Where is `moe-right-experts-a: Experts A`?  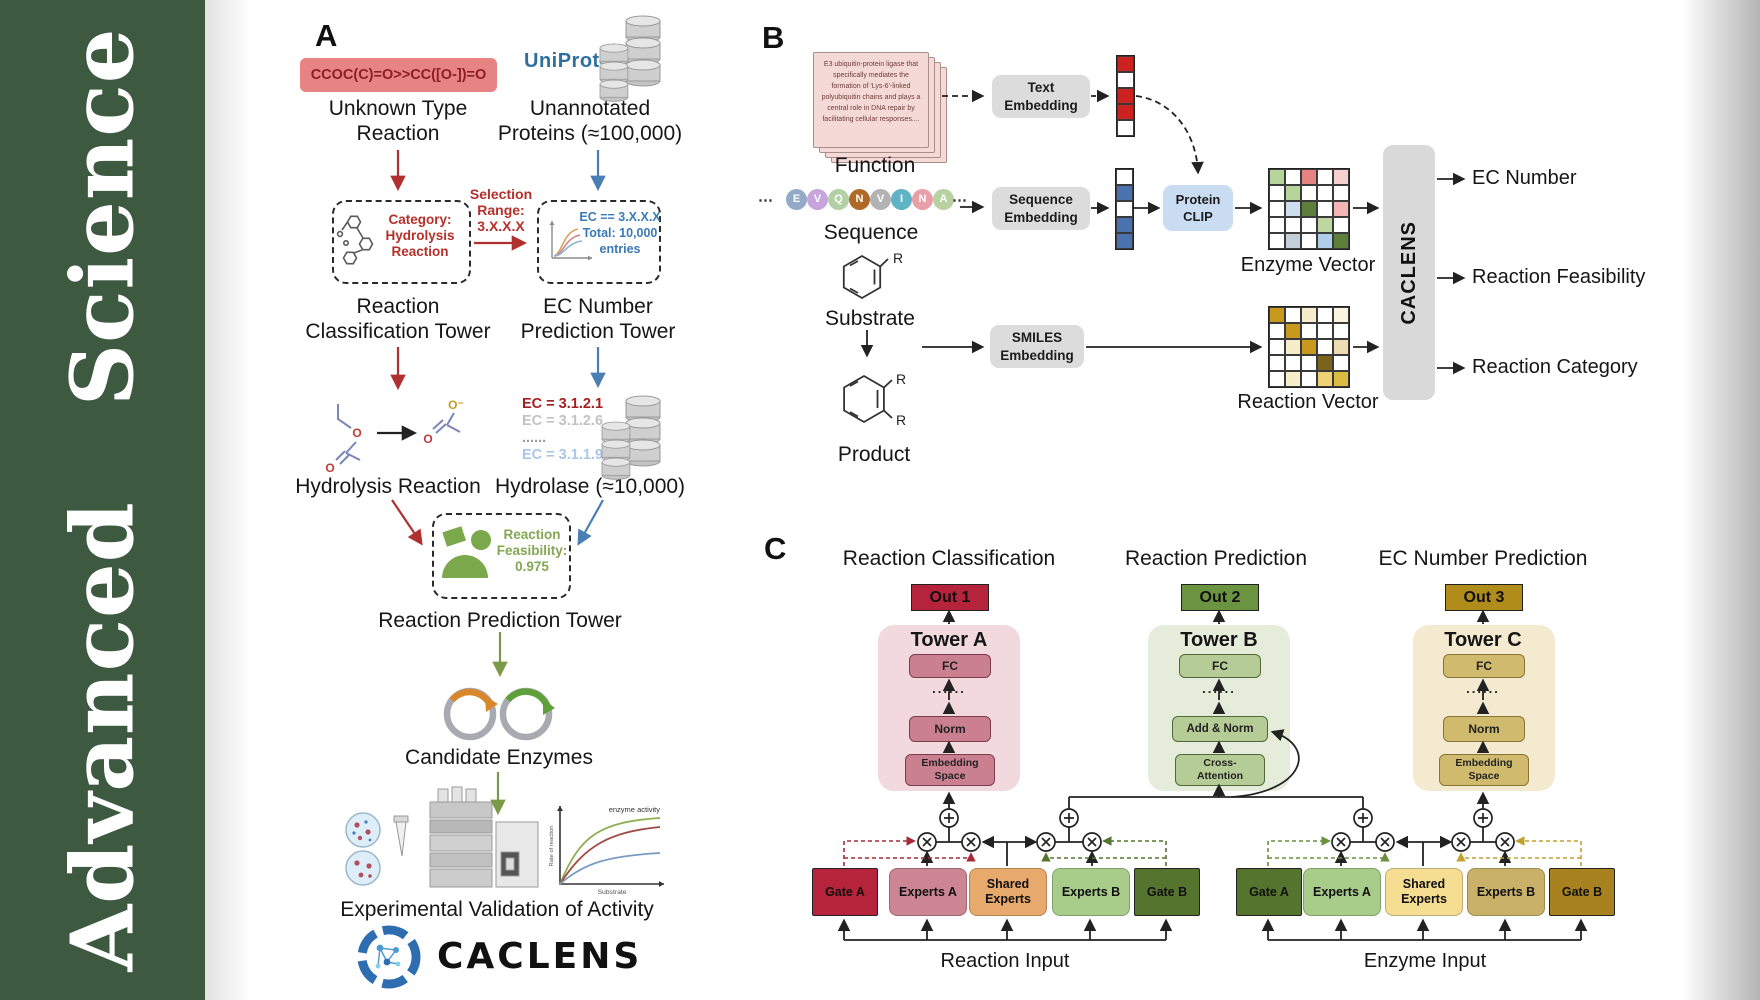
moe-right-experts-a: Experts A is located at coordinates (1342, 892).